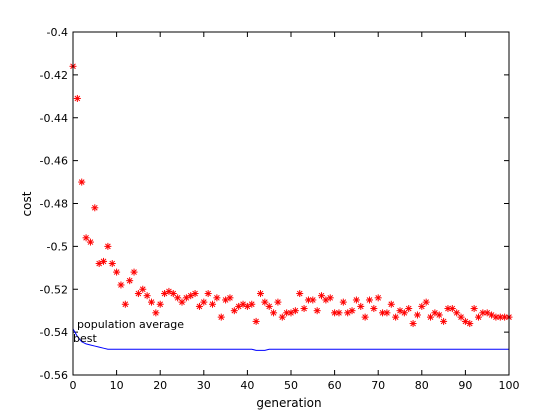 This screenshot has height=420, width=560. What do you see at coordinates (54, 75) in the screenshot?
I see `y-tick-label: -0.42` at bounding box center [54, 75].